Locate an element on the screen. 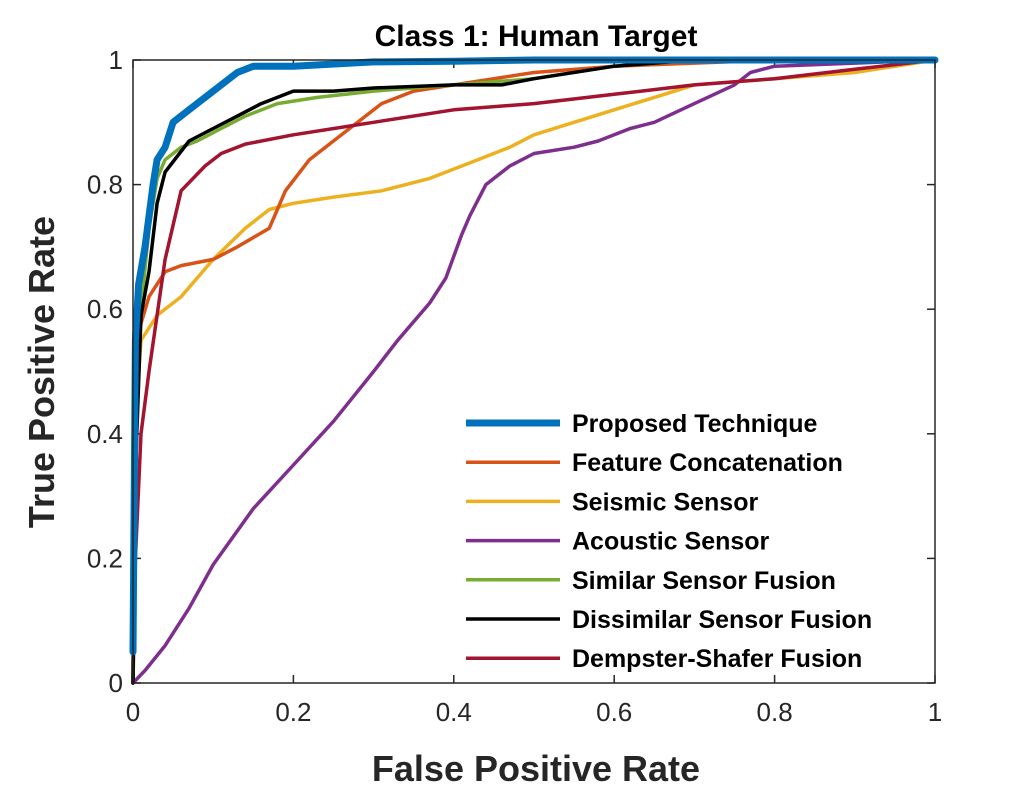 This screenshot has height=792, width=1033. y-axis-label: True Positive Rate is located at coordinates (41, 372).